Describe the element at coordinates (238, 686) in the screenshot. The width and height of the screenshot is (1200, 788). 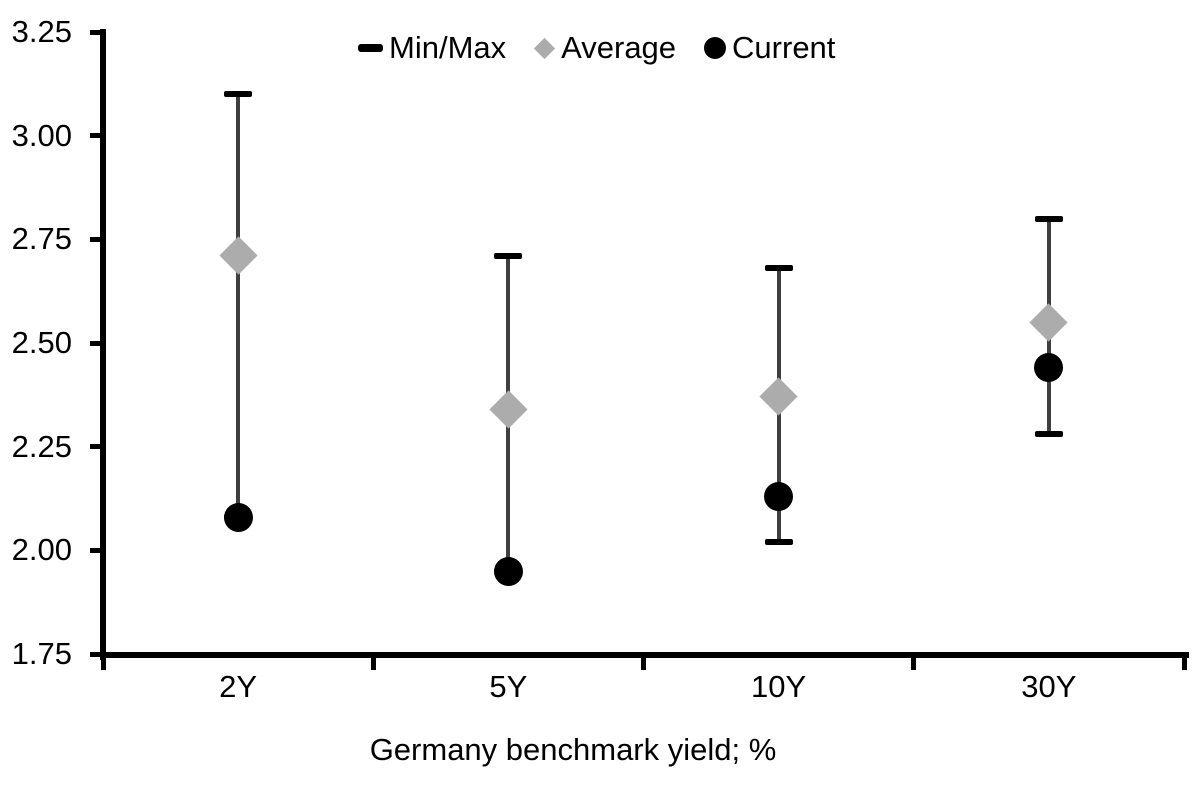
I see `x-axis-category-label: 2Y` at that location.